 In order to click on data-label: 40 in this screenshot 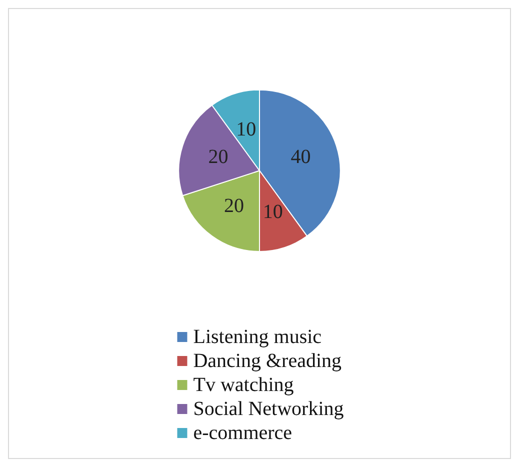, I will do `click(300, 157)`.